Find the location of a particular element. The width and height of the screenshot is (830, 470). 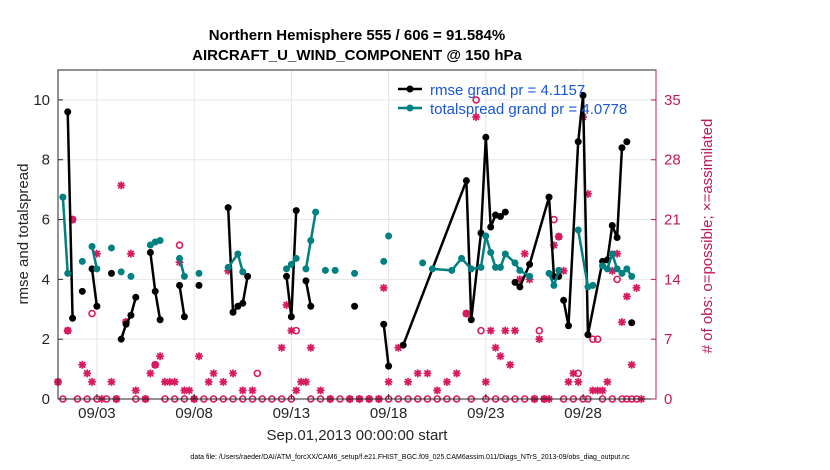

tick-label-x: 09/03 is located at coordinates (97, 413).